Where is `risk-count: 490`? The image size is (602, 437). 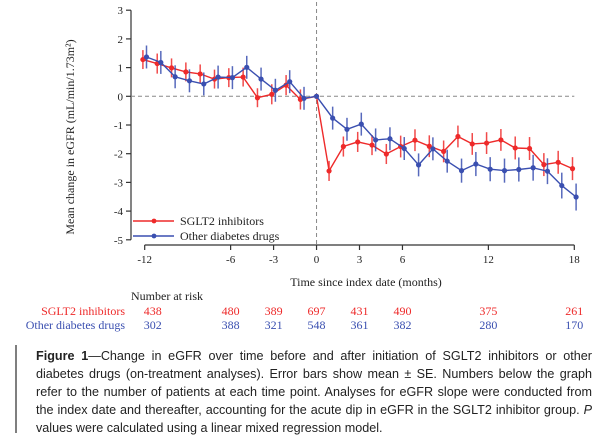 risk-count: 490 is located at coordinates (402, 311).